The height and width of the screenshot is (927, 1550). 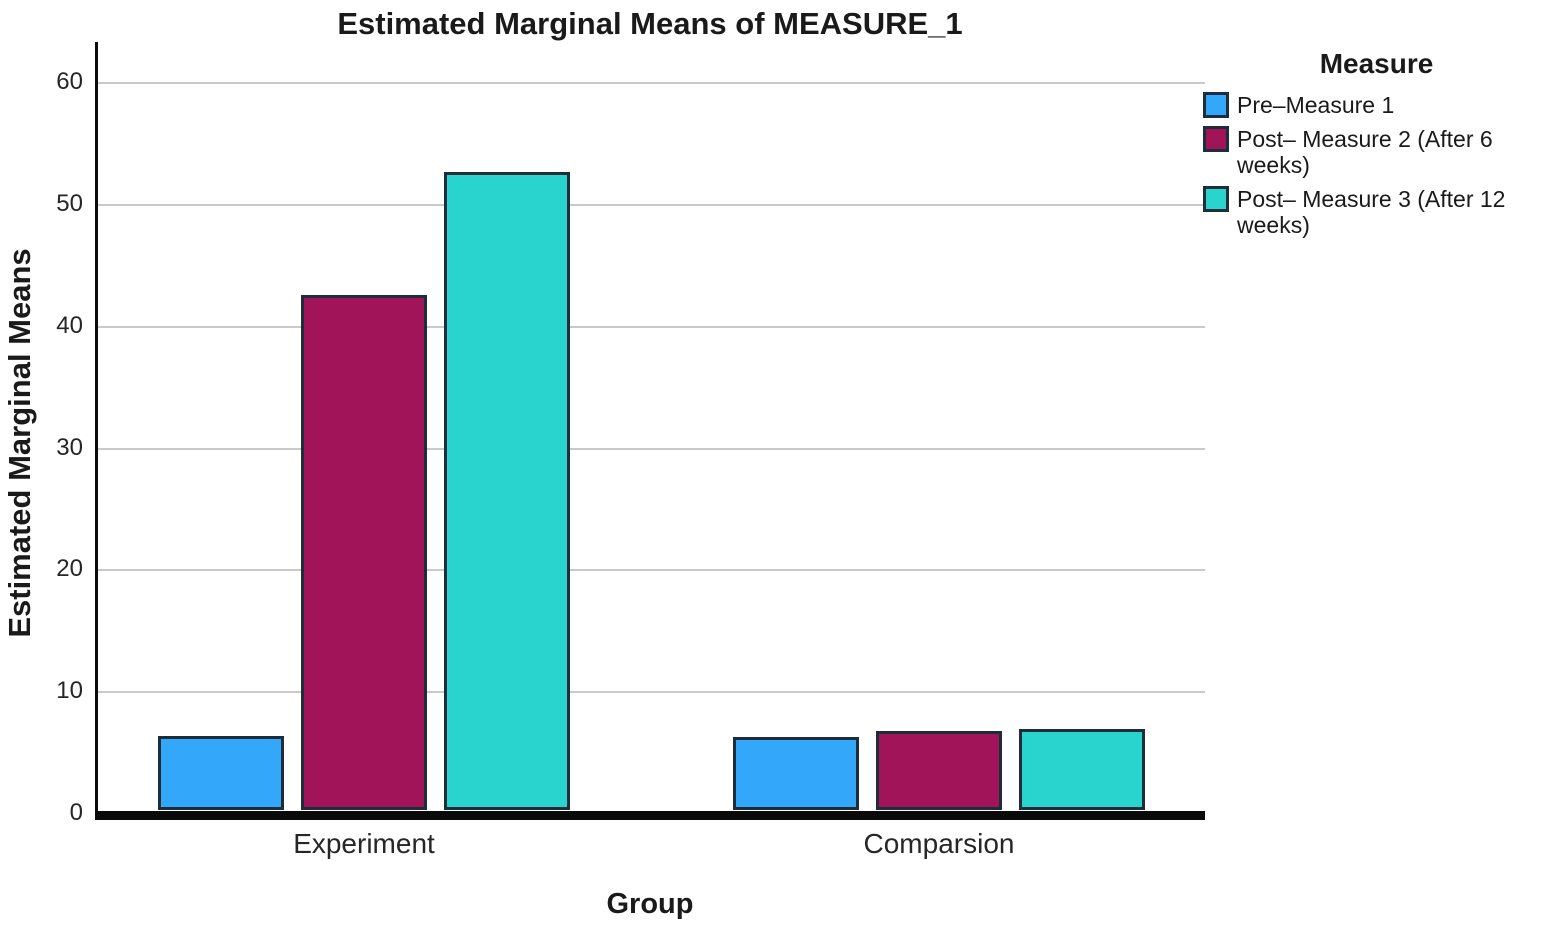 What do you see at coordinates (221, 773) in the screenshot?
I see `bar-experiment-series1` at bounding box center [221, 773].